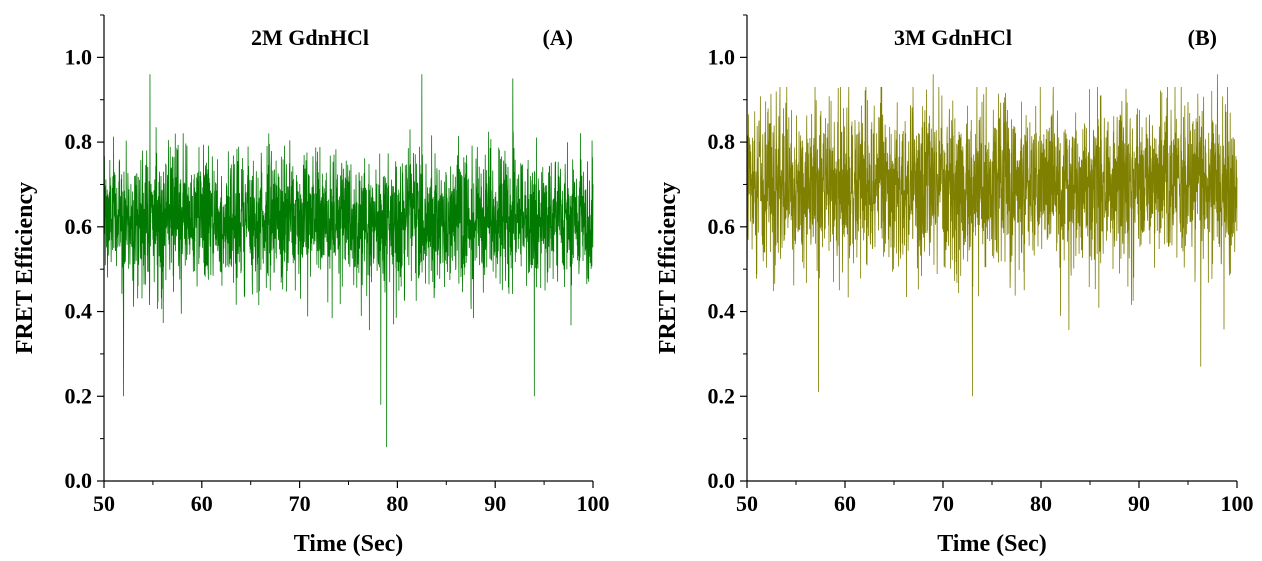  What do you see at coordinates (953, 37) in the screenshot?
I see `panel-title: 3M GdnHCl` at bounding box center [953, 37].